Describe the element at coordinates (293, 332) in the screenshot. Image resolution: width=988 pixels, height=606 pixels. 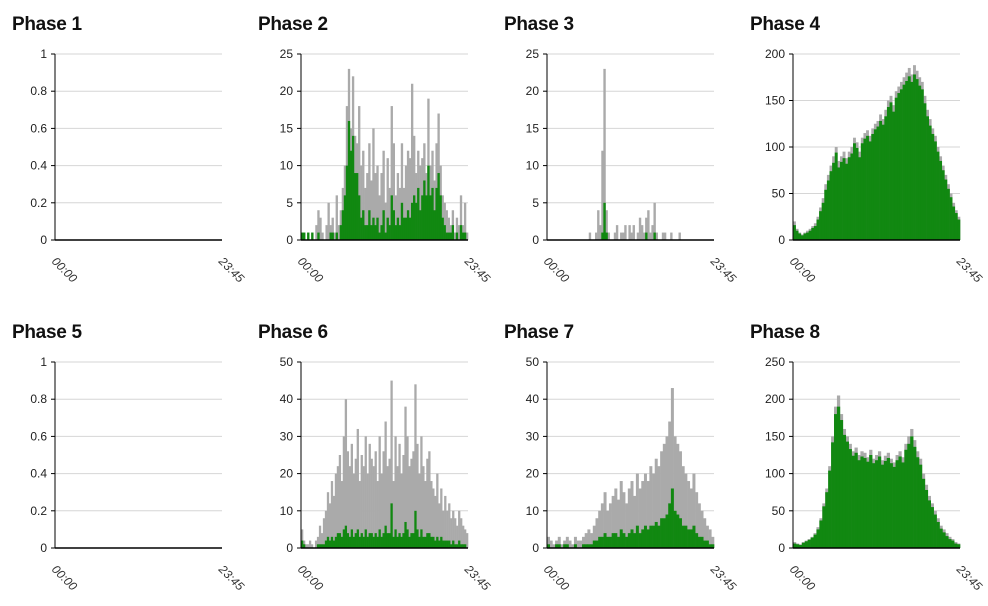
I see `chart-title: Phase 6` at that location.